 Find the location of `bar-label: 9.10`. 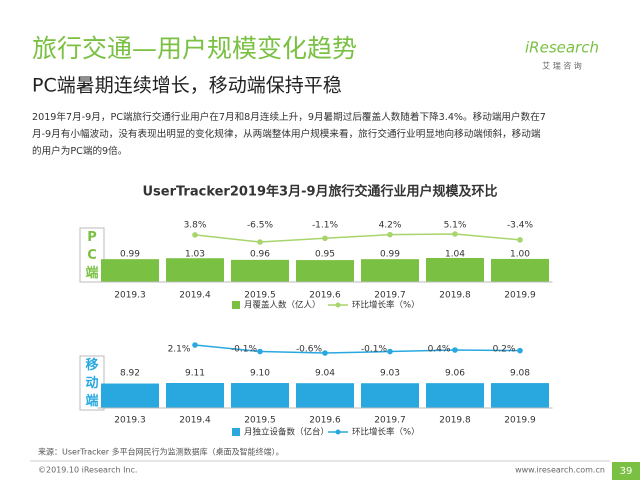

bar-label: 9.10 is located at coordinates (260, 374).